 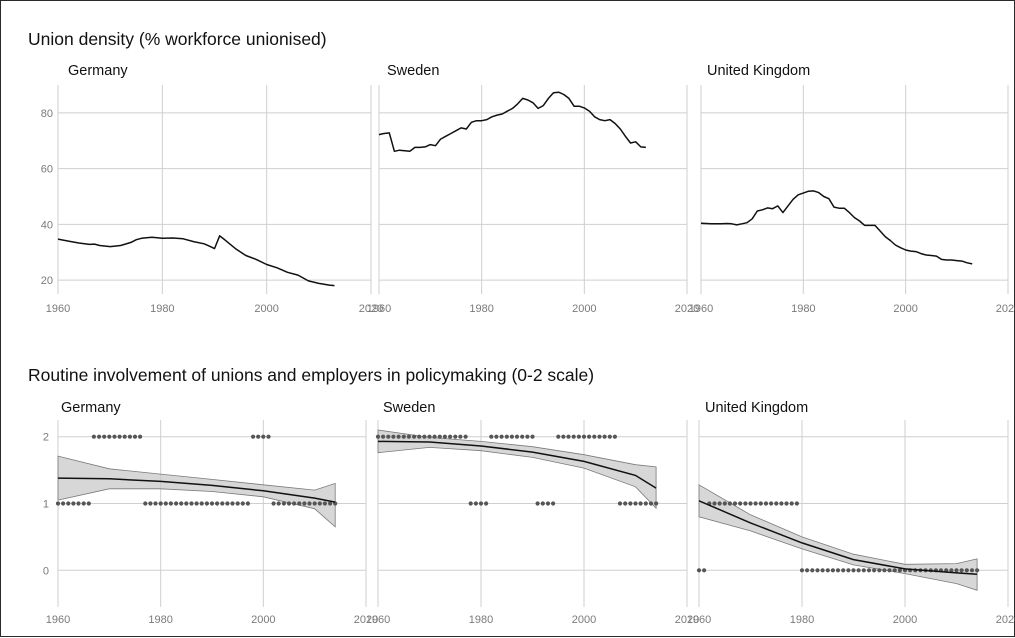 I want to click on panel-united-kingdom: United Kingdom 1960 1980 2000 2020, so click(x=851, y=513).